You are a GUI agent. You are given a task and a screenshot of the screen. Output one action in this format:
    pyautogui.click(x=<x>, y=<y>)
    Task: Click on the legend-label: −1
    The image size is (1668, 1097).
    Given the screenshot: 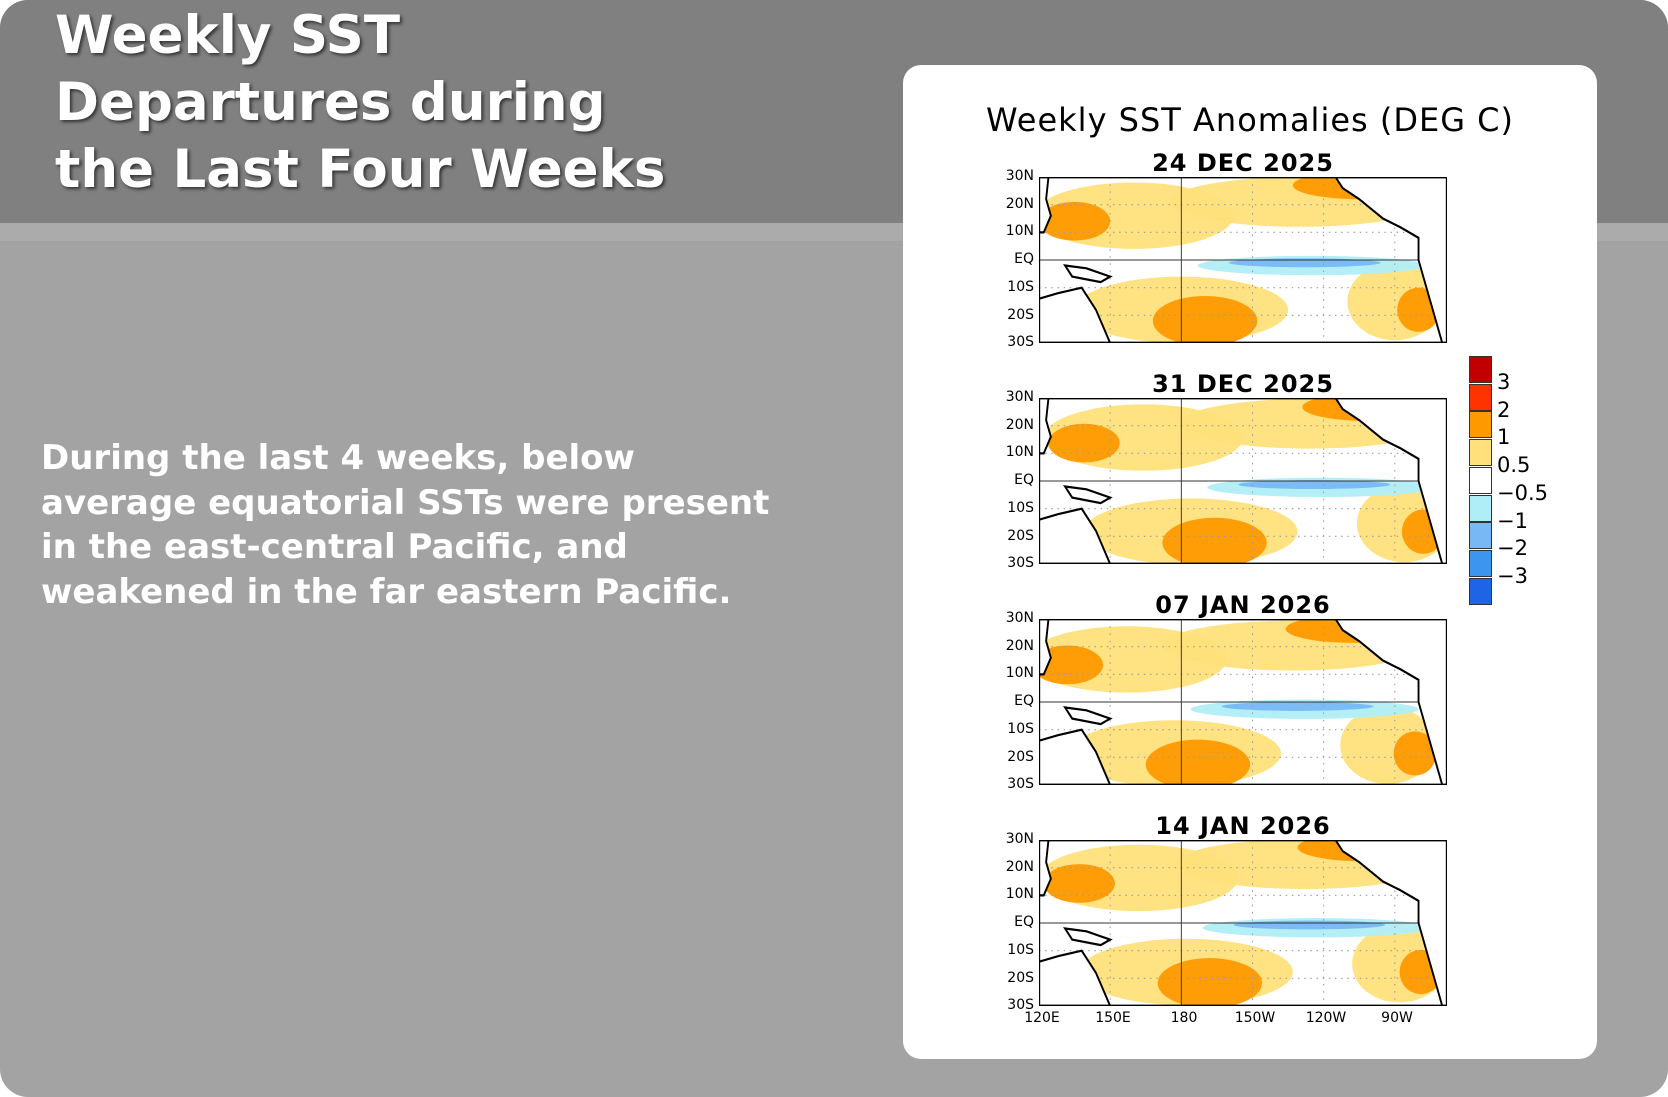 What is the action you would take?
    pyautogui.click(x=1512, y=520)
    